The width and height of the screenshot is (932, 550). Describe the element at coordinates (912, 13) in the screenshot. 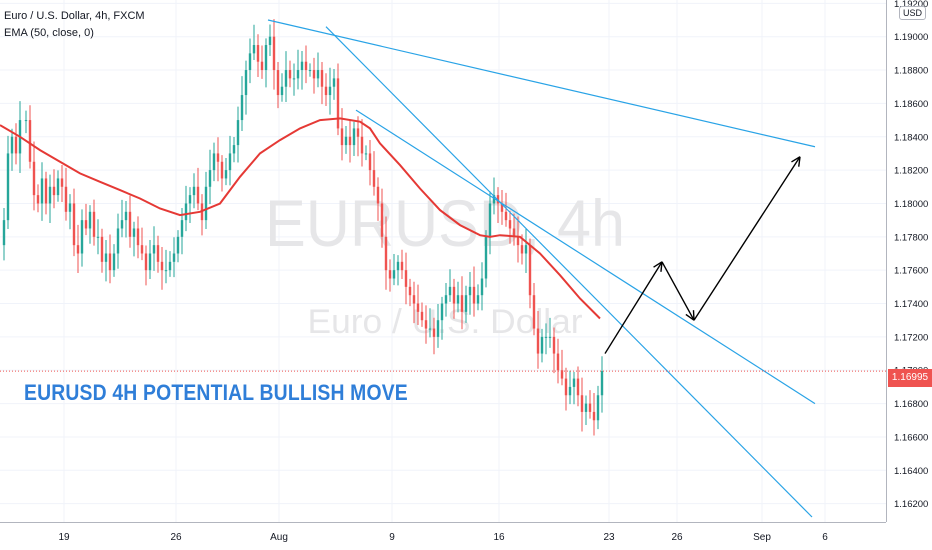

I see `currency-badge: USD` at that location.